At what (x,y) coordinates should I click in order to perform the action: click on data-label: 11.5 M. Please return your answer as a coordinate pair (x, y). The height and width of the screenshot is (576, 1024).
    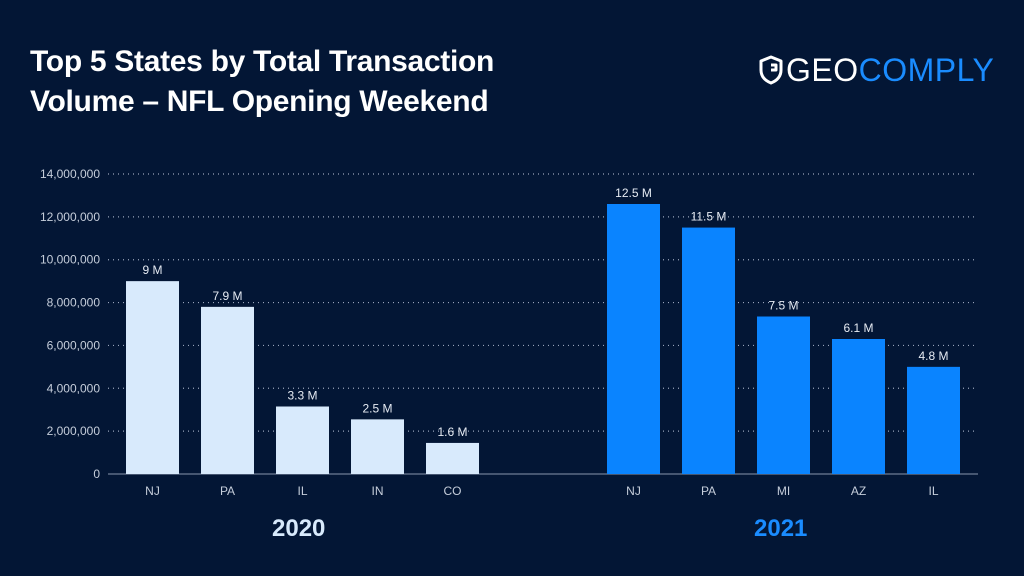
    Looking at the image, I should click on (709, 217).